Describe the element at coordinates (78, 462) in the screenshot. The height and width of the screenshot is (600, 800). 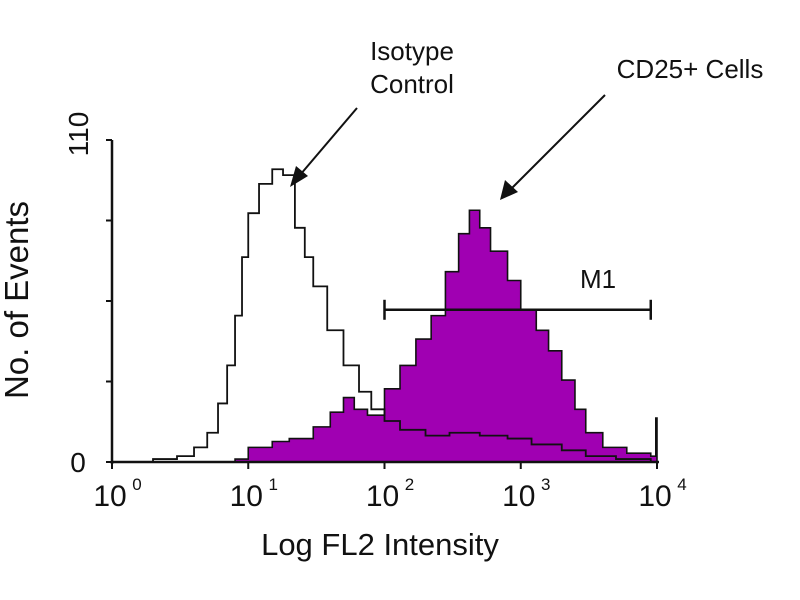
I see `y-tick-label: 0` at that location.